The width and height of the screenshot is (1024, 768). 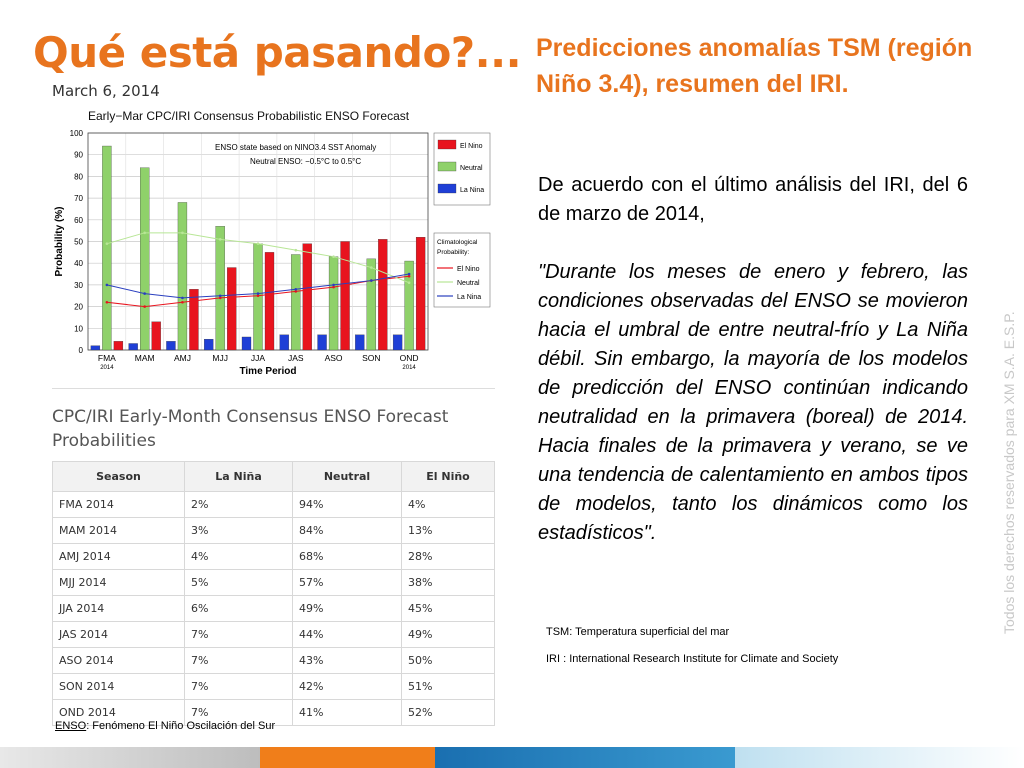 I want to click on table-row: JAS 2014 7% 44% 49%, so click(x=273, y=634).